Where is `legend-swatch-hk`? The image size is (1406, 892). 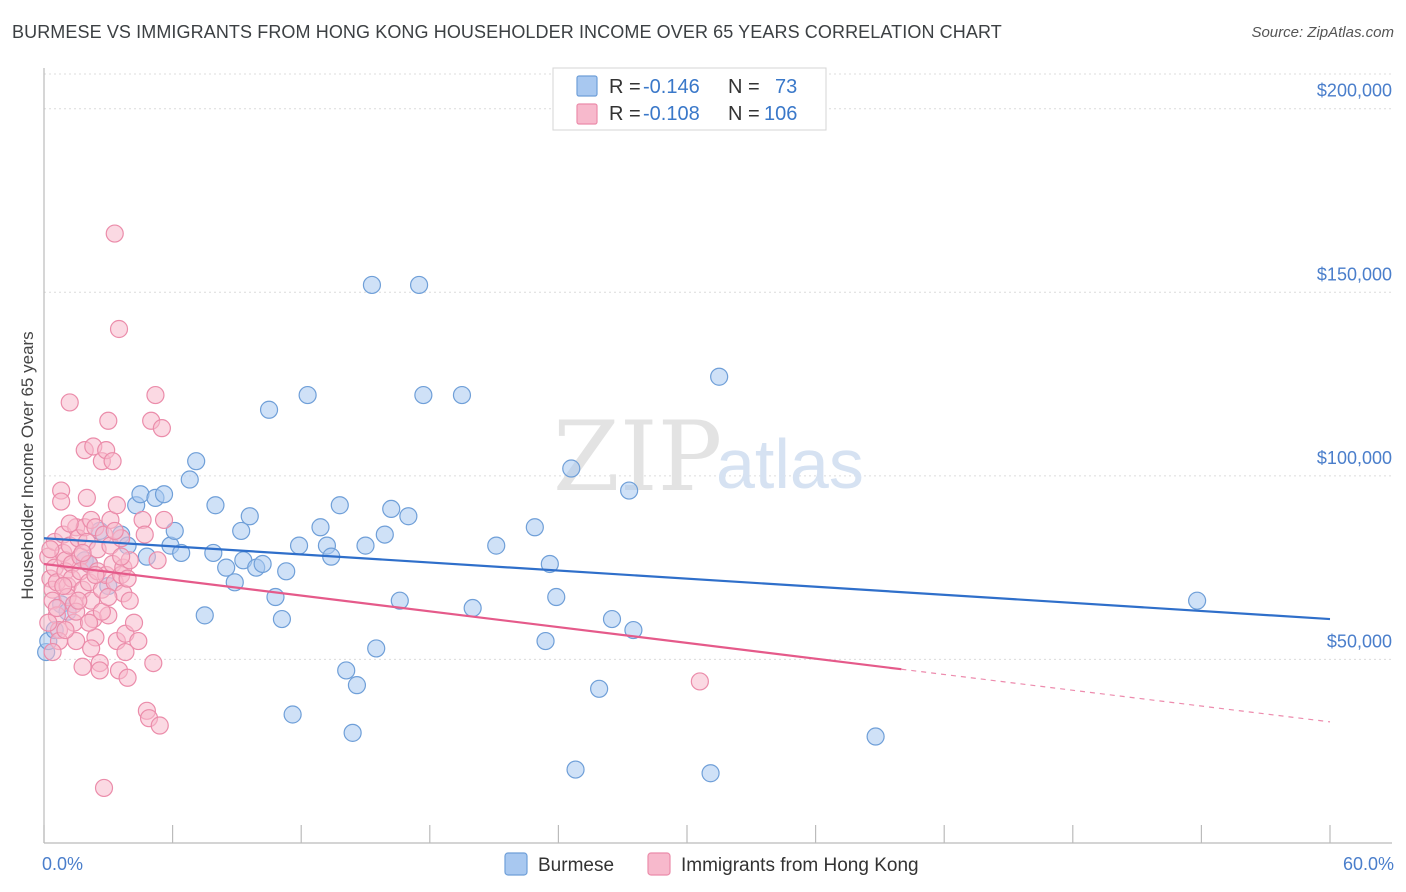
legend-swatch-hk is located at coordinates (659, 864).